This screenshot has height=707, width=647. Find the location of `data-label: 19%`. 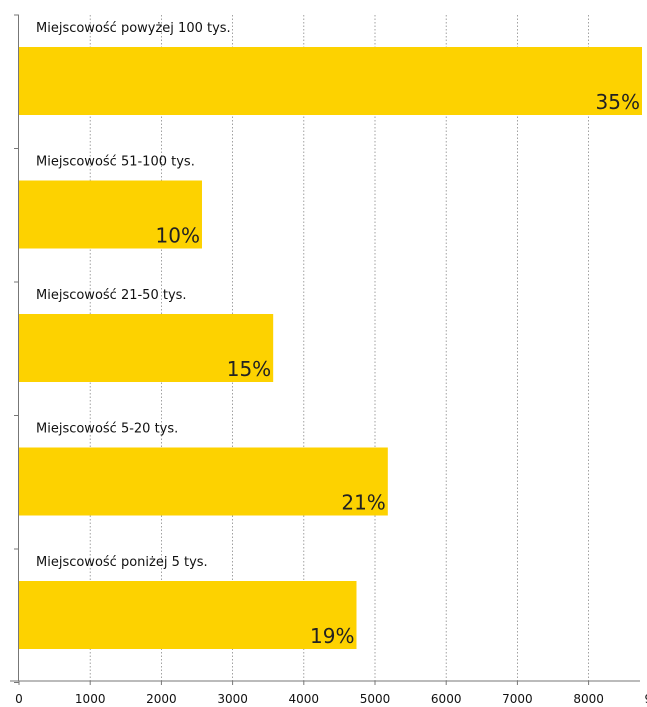

data-label: 19% is located at coordinates (332, 636).